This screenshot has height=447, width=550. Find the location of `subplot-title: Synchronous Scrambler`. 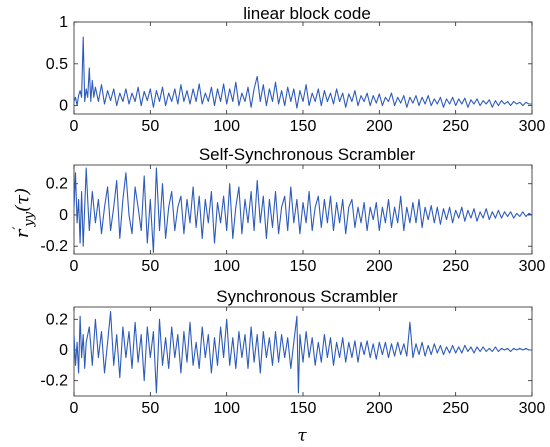

subplot-title: Synchronous Scrambler is located at coordinates (307, 296).